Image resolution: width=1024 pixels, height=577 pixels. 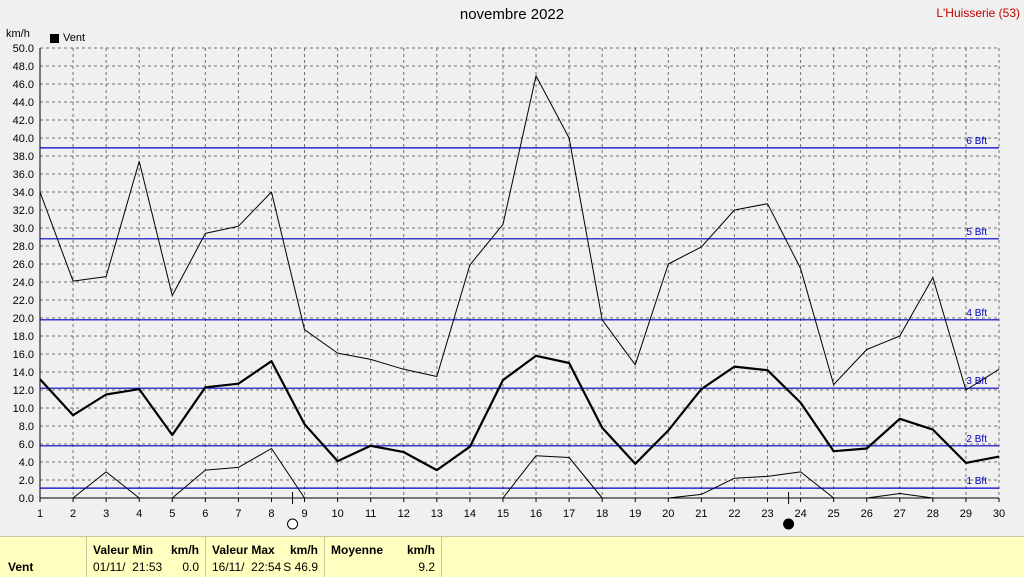 What do you see at coordinates (238, 514) in the screenshot?
I see `x-tick-label: 7` at bounding box center [238, 514].